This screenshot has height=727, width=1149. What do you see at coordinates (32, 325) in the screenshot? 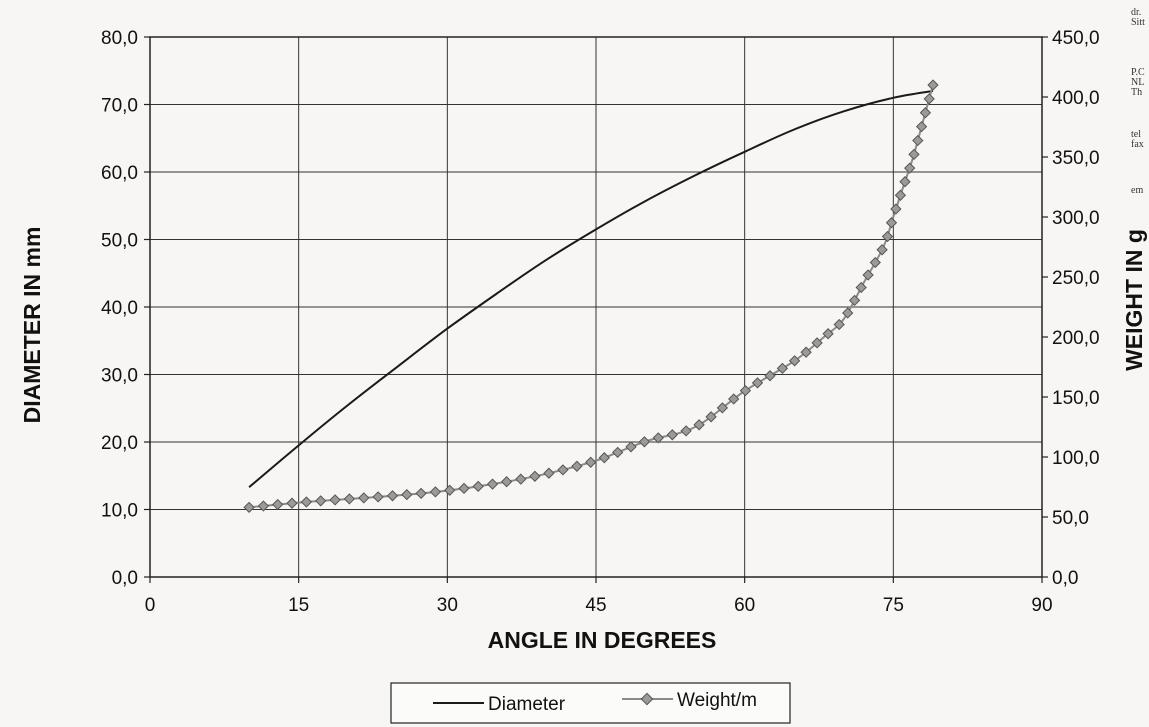
I see `y-axis-title: DIAMETER IN mm` at bounding box center [32, 325].